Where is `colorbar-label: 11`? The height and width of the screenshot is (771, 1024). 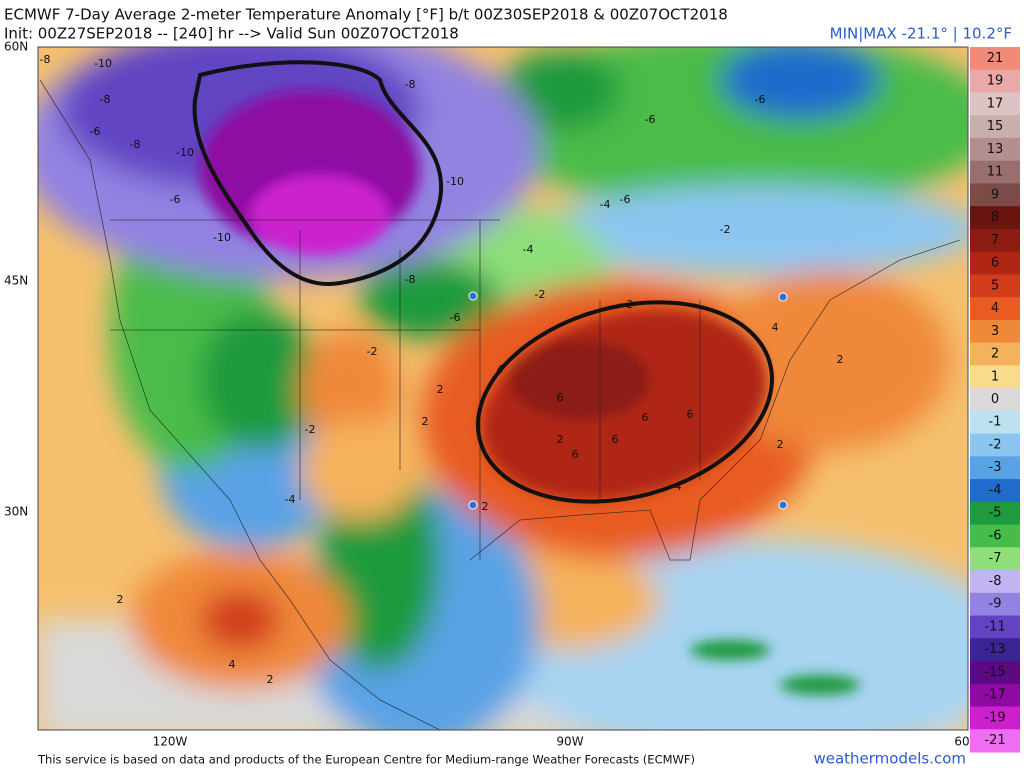
colorbar-label: 11 is located at coordinates (995, 172).